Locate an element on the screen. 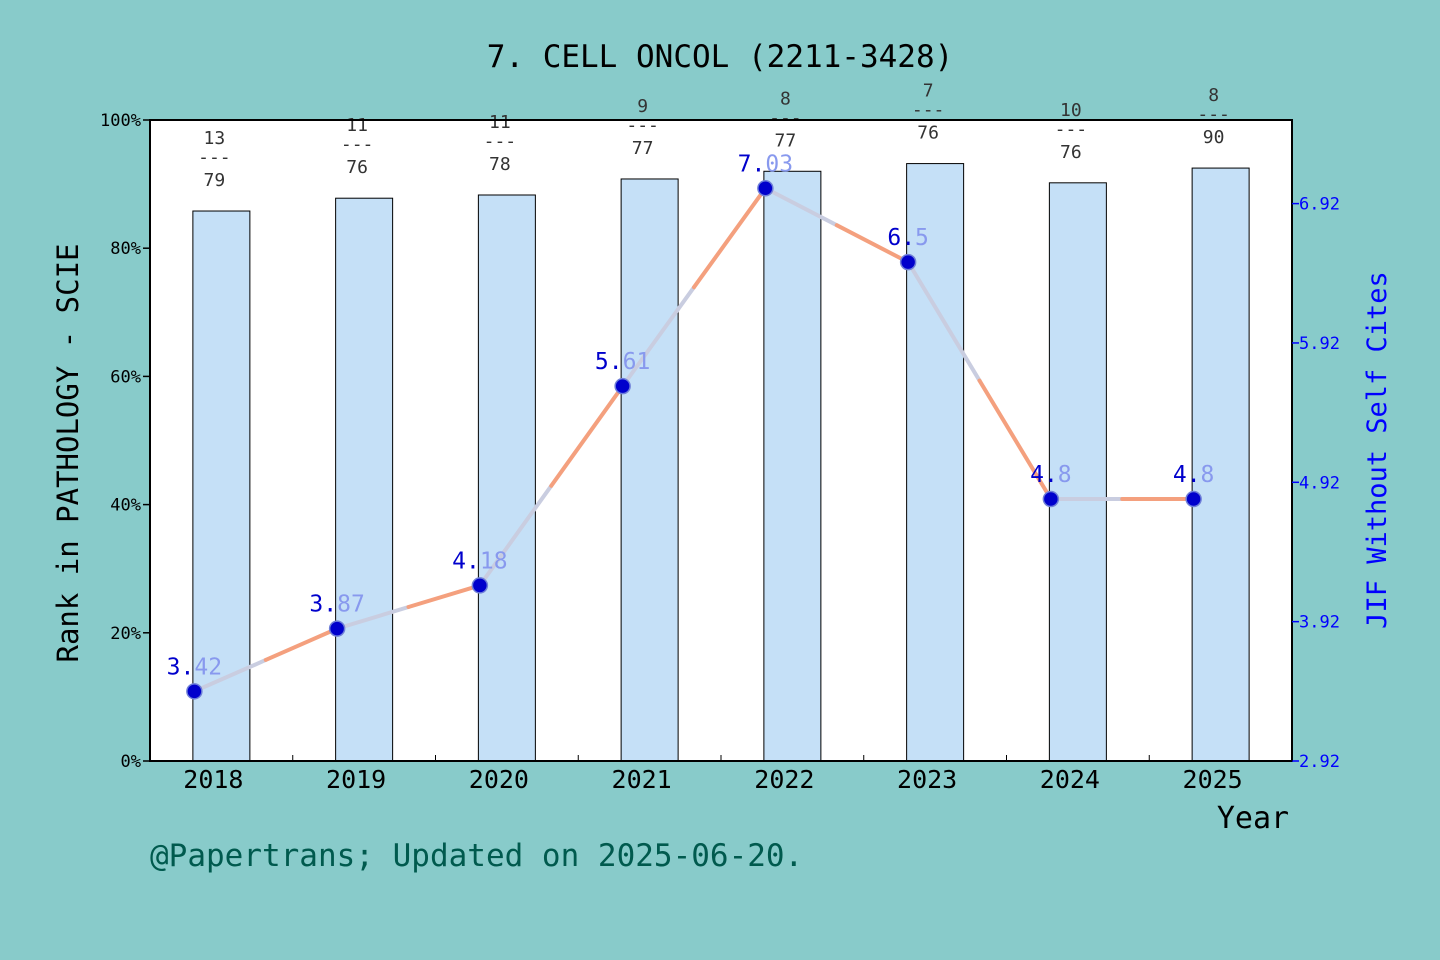 The image size is (1440, 960). y-tick-label: 0% is located at coordinates (131, 762).